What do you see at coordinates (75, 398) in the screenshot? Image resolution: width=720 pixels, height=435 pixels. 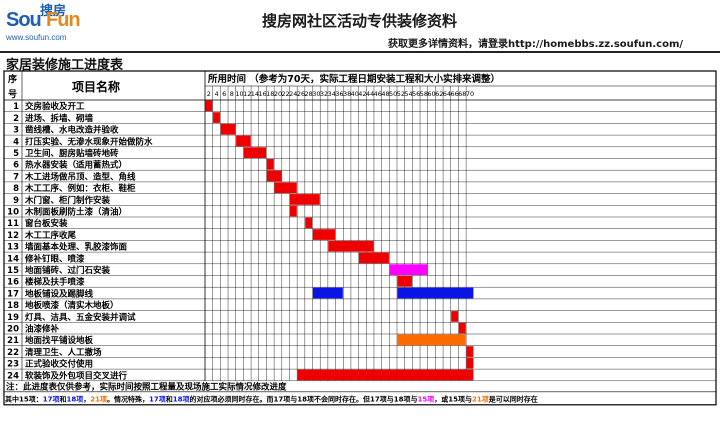 I see `footer-legend-segment: 18项` at bounding box center [75, 398].